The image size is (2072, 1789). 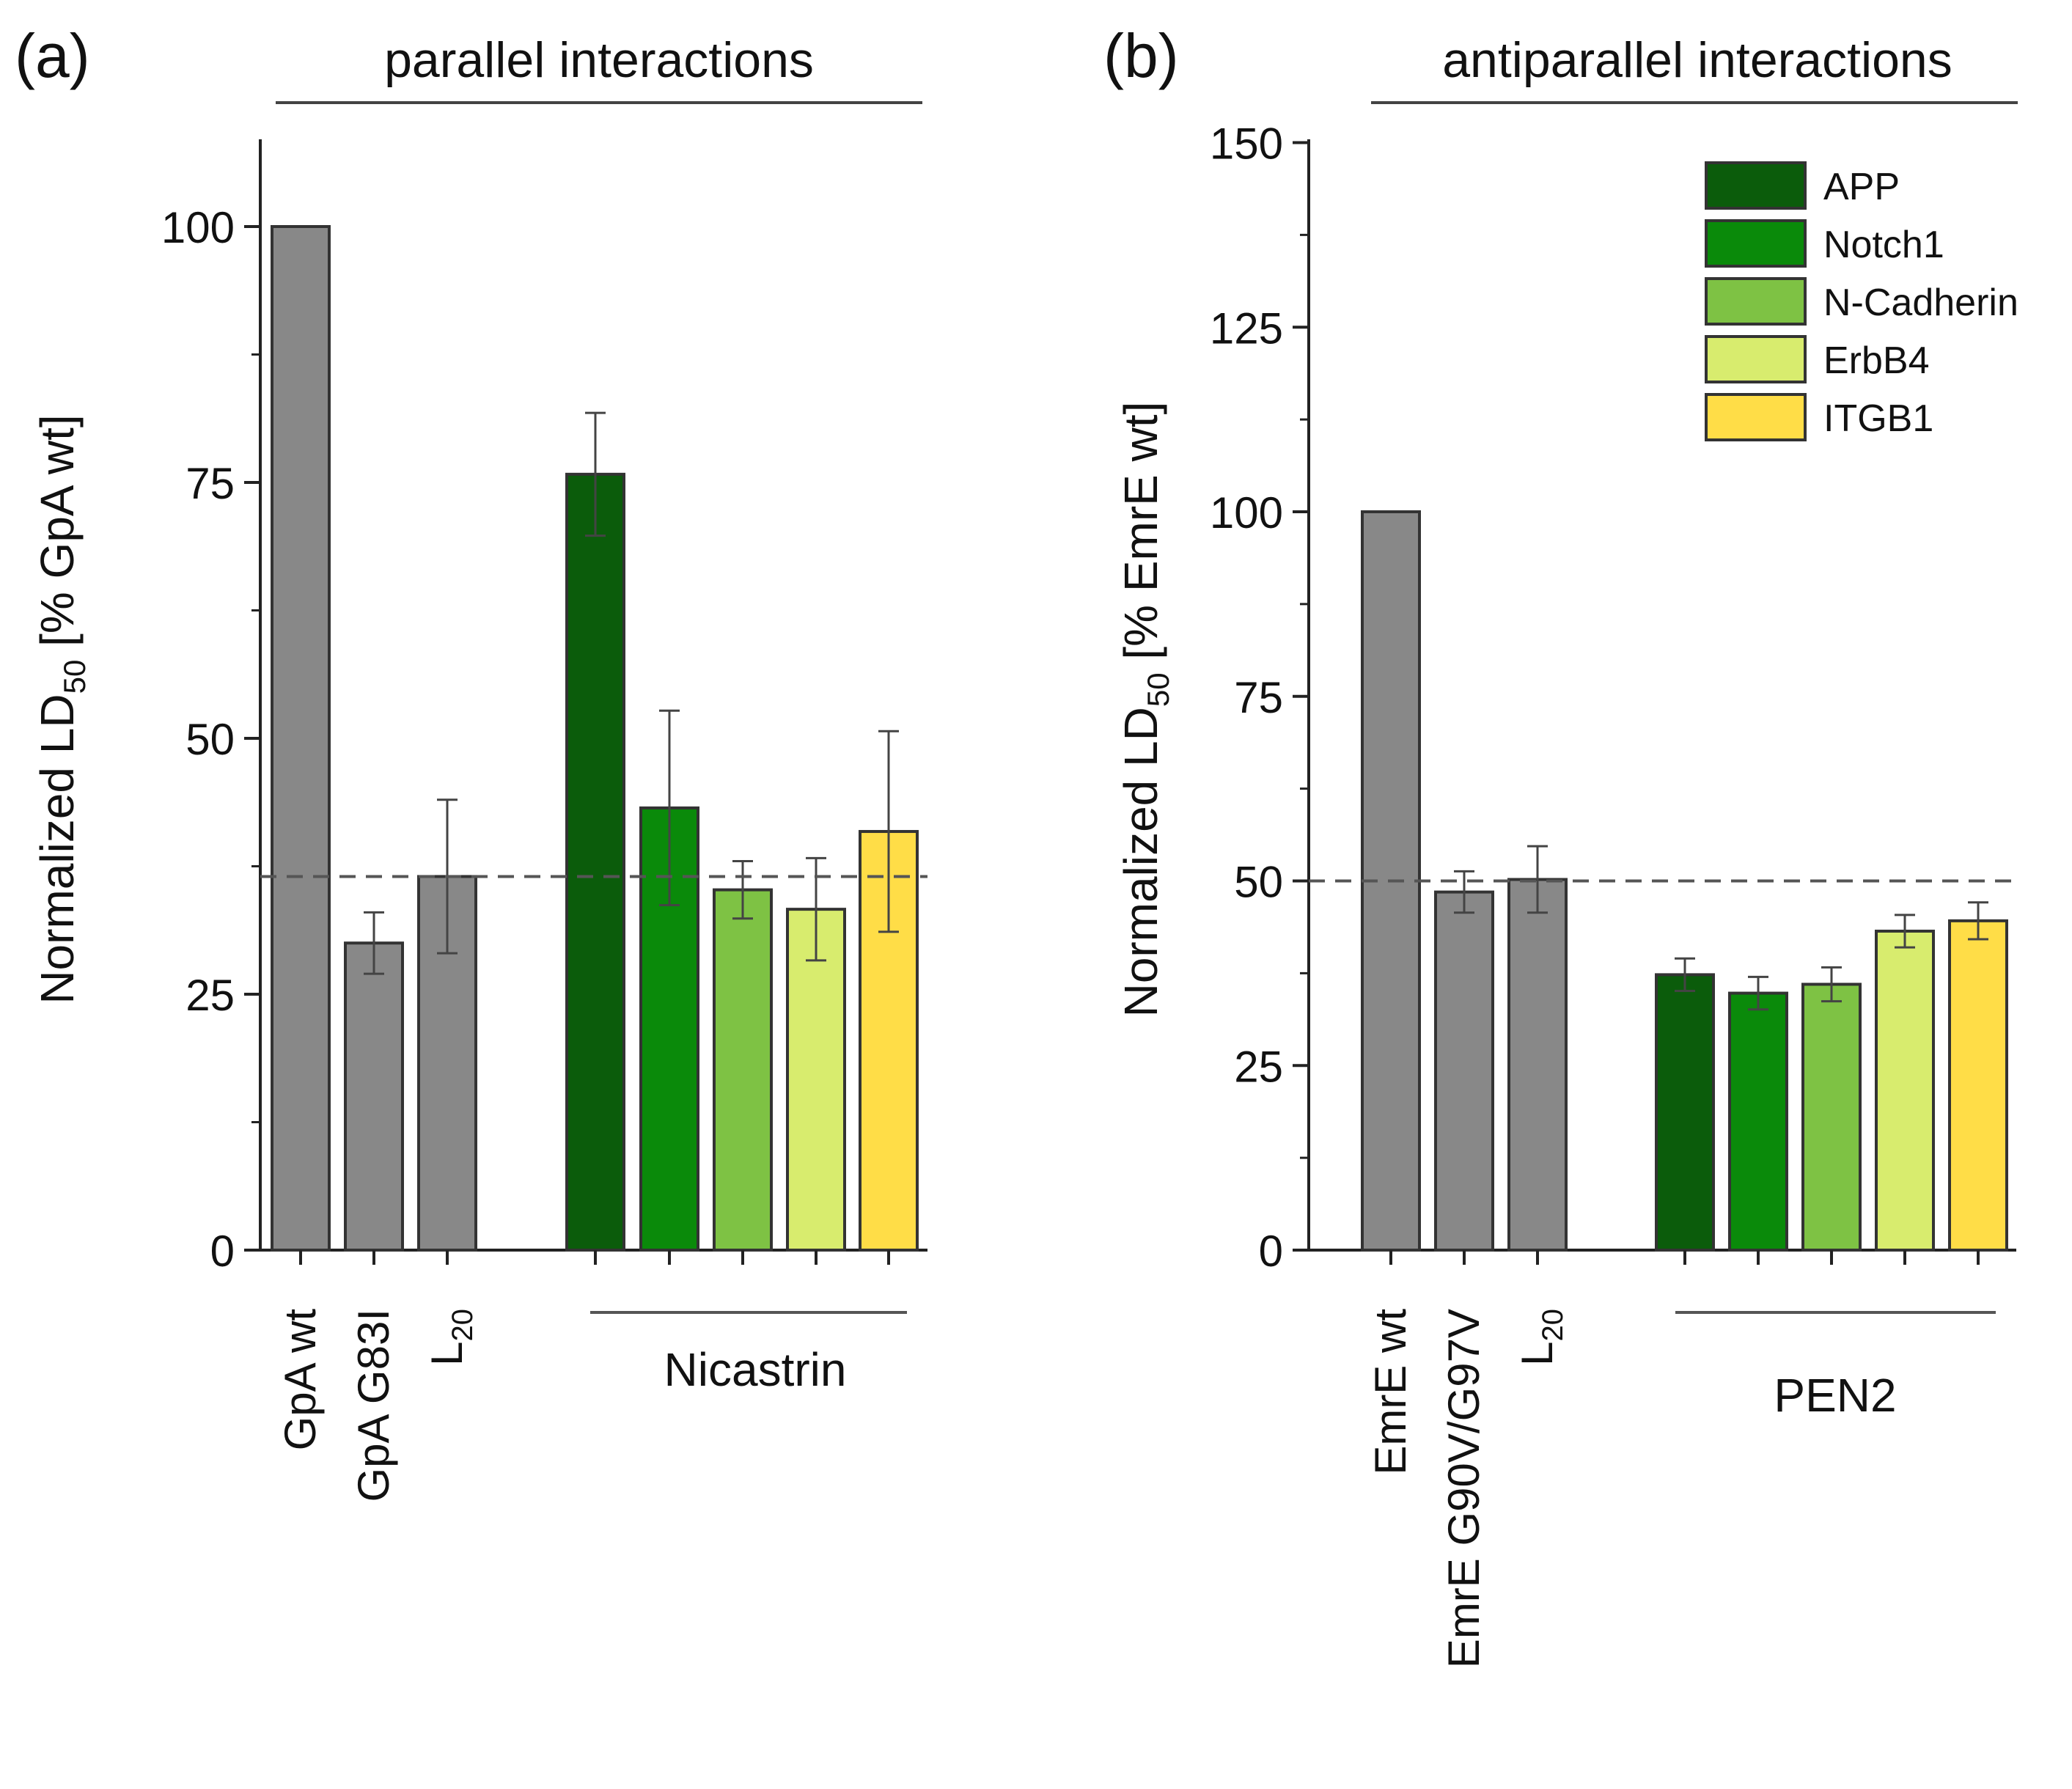 I want to click on y-tick-label-b: 50, so click(x=1259, y=882).